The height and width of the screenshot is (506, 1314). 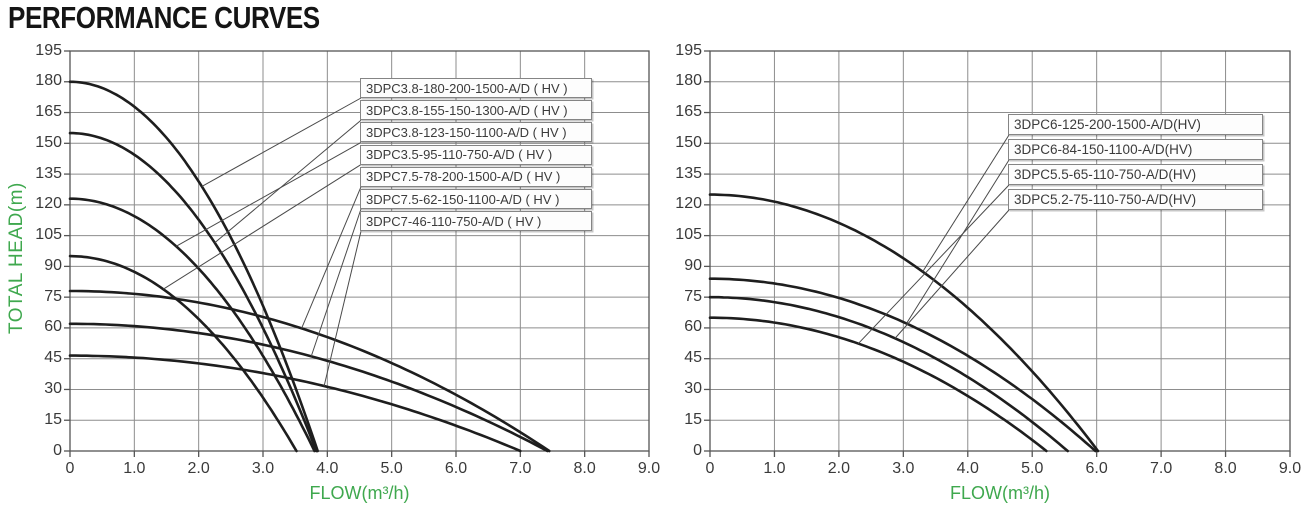 What do you see at coordinates (1135, 124) in the screenshot?
I see `series-label: 3DPC6-125-200-1500-A/D(HV)` at bounding box center [1135, 124].